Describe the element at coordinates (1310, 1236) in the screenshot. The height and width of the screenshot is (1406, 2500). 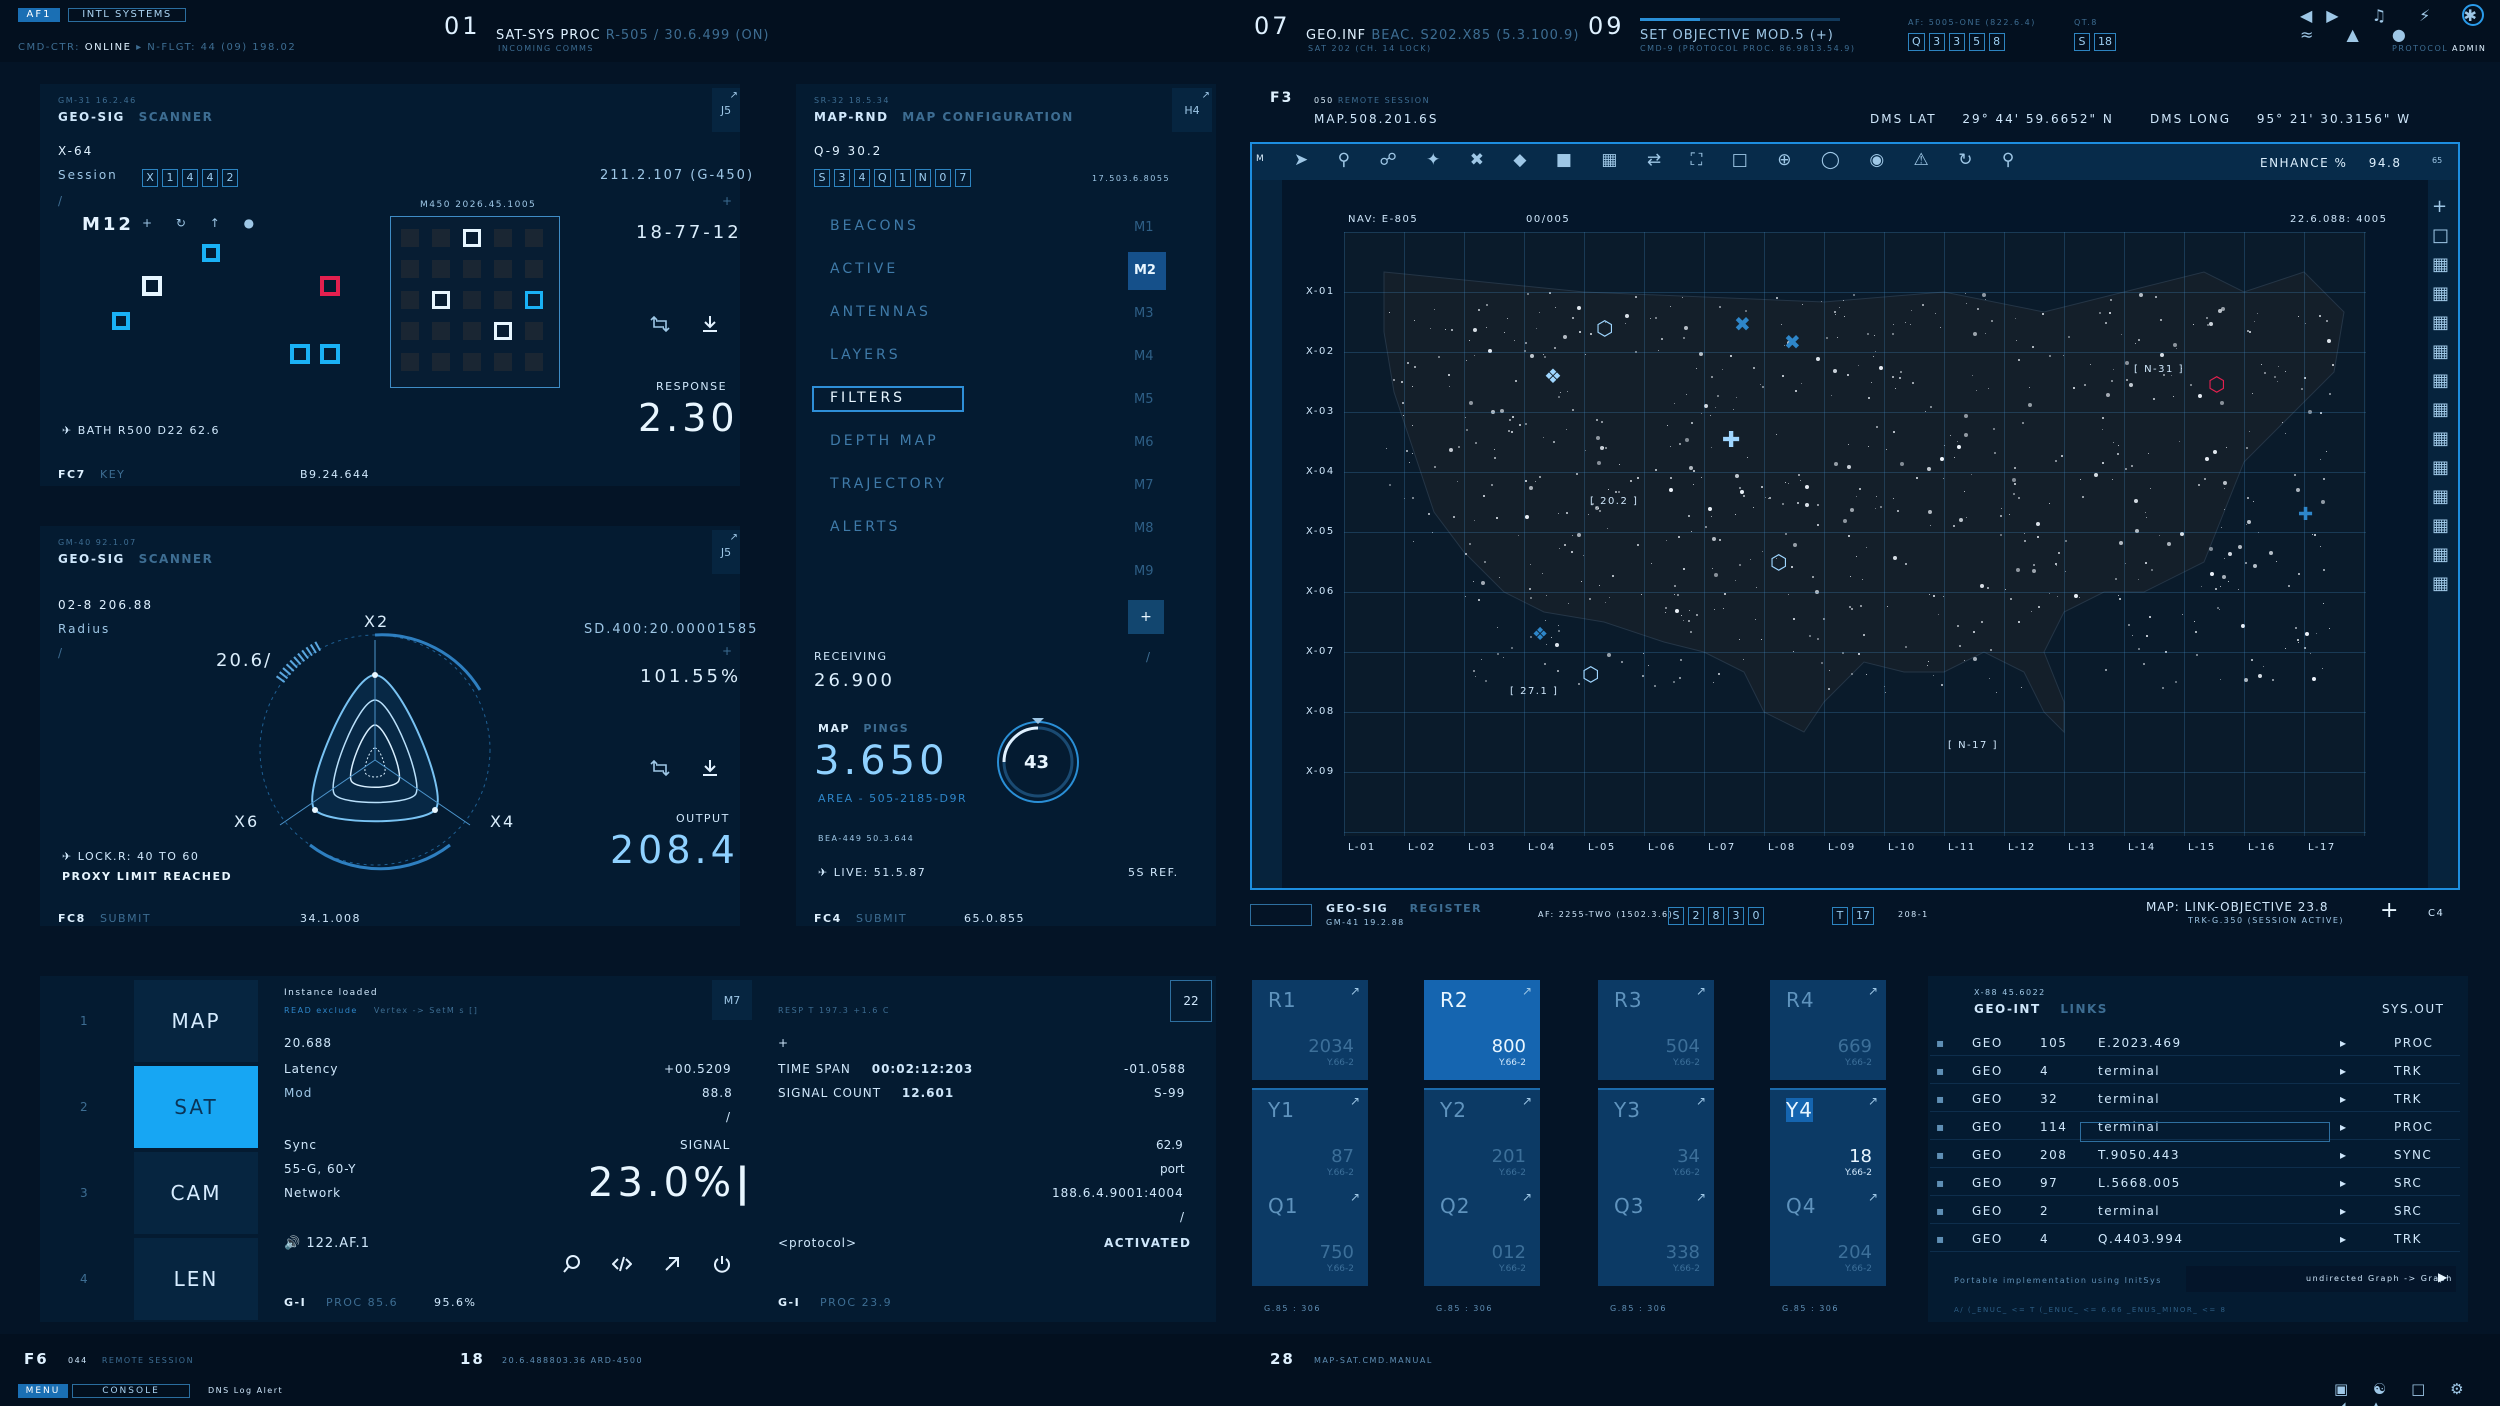
I see `tile-q1: Q1 750 Y.66-2 ↗` at that location.